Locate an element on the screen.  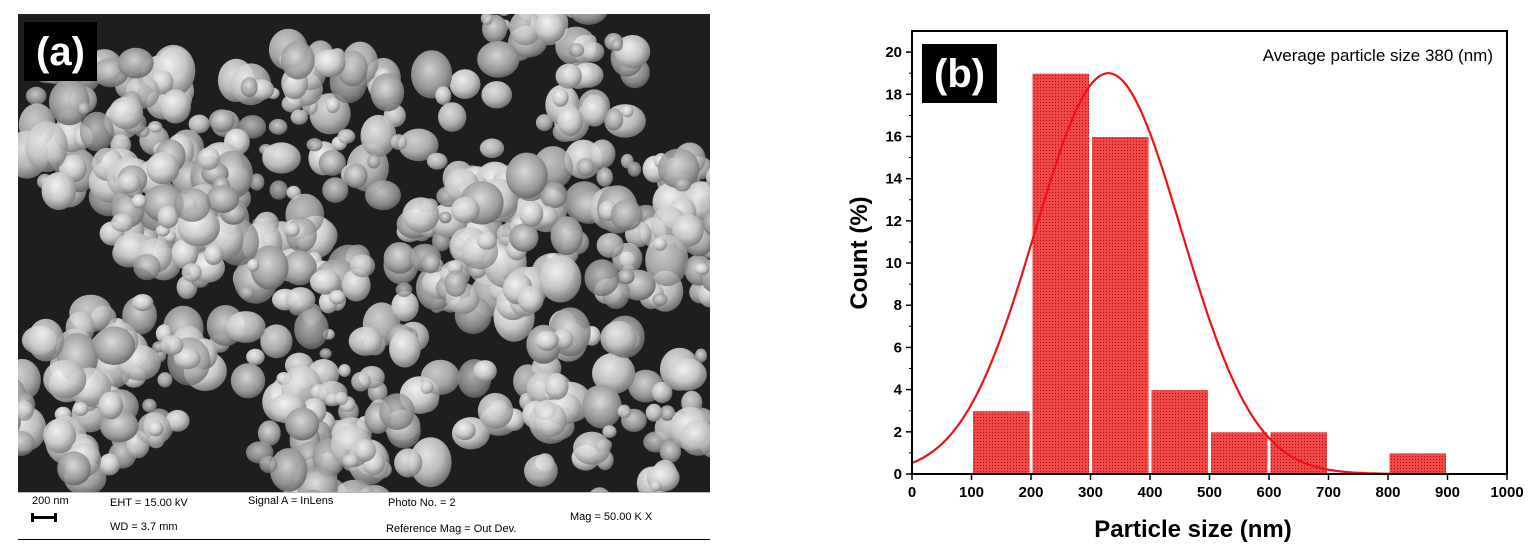
x-tick-label-1000: 1000 is located at coordinates (1506, 492).